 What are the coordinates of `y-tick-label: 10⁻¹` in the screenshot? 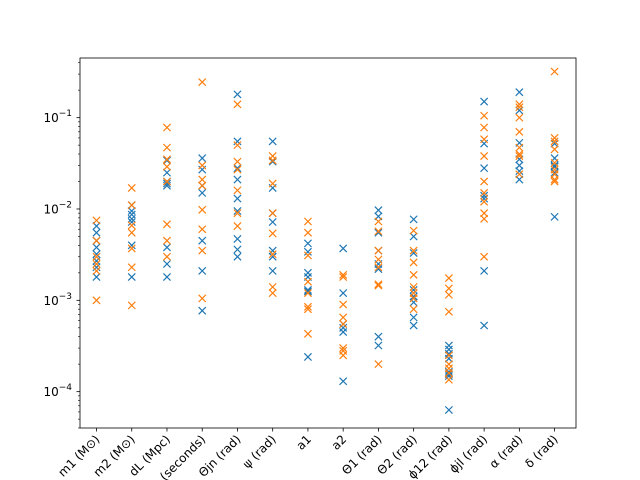 It's located at (57, 117).